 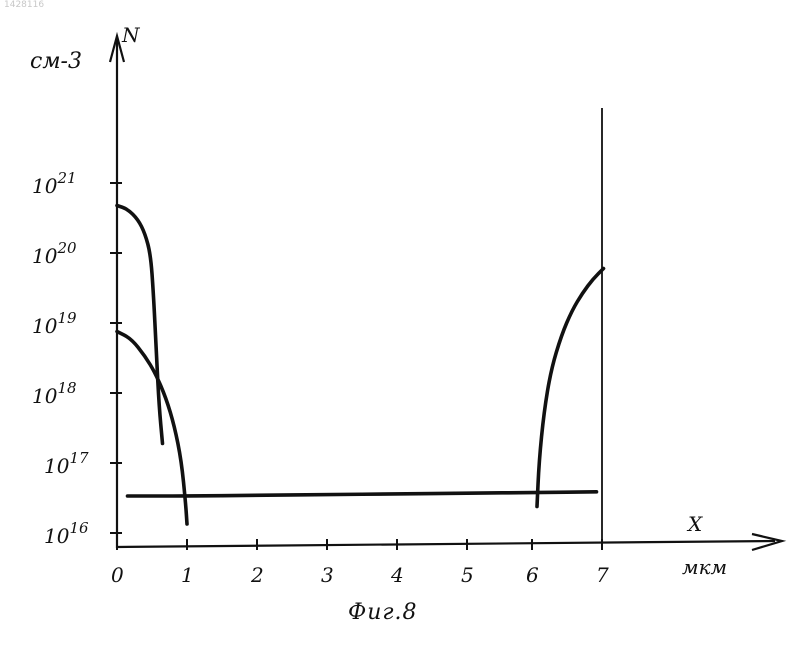 What do you see at coordinates (467, 575) in the screenshot?
I see `x-tick-label: 5` at bounding box center [467, 575].